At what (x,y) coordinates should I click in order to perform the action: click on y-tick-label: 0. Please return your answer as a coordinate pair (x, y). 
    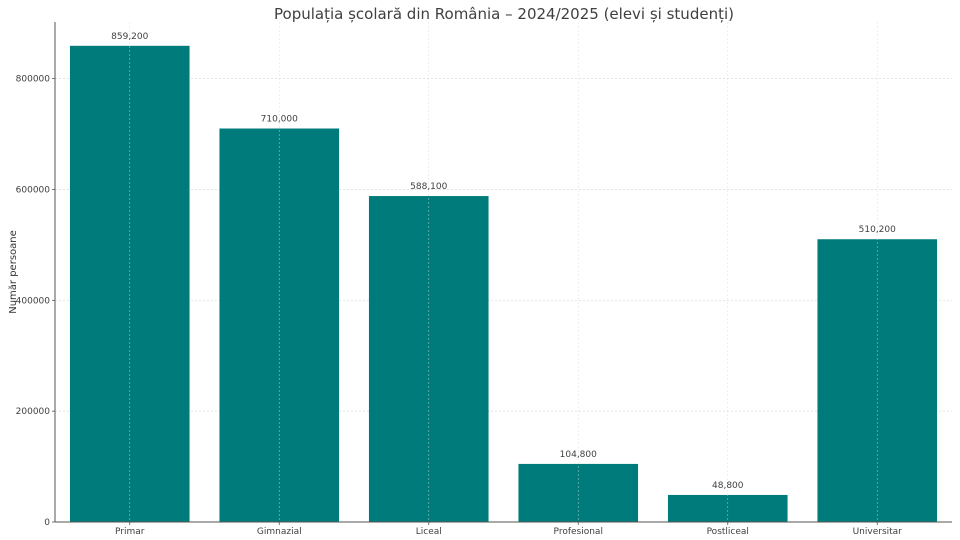
    Looking at the image, I should click on (47, 523).